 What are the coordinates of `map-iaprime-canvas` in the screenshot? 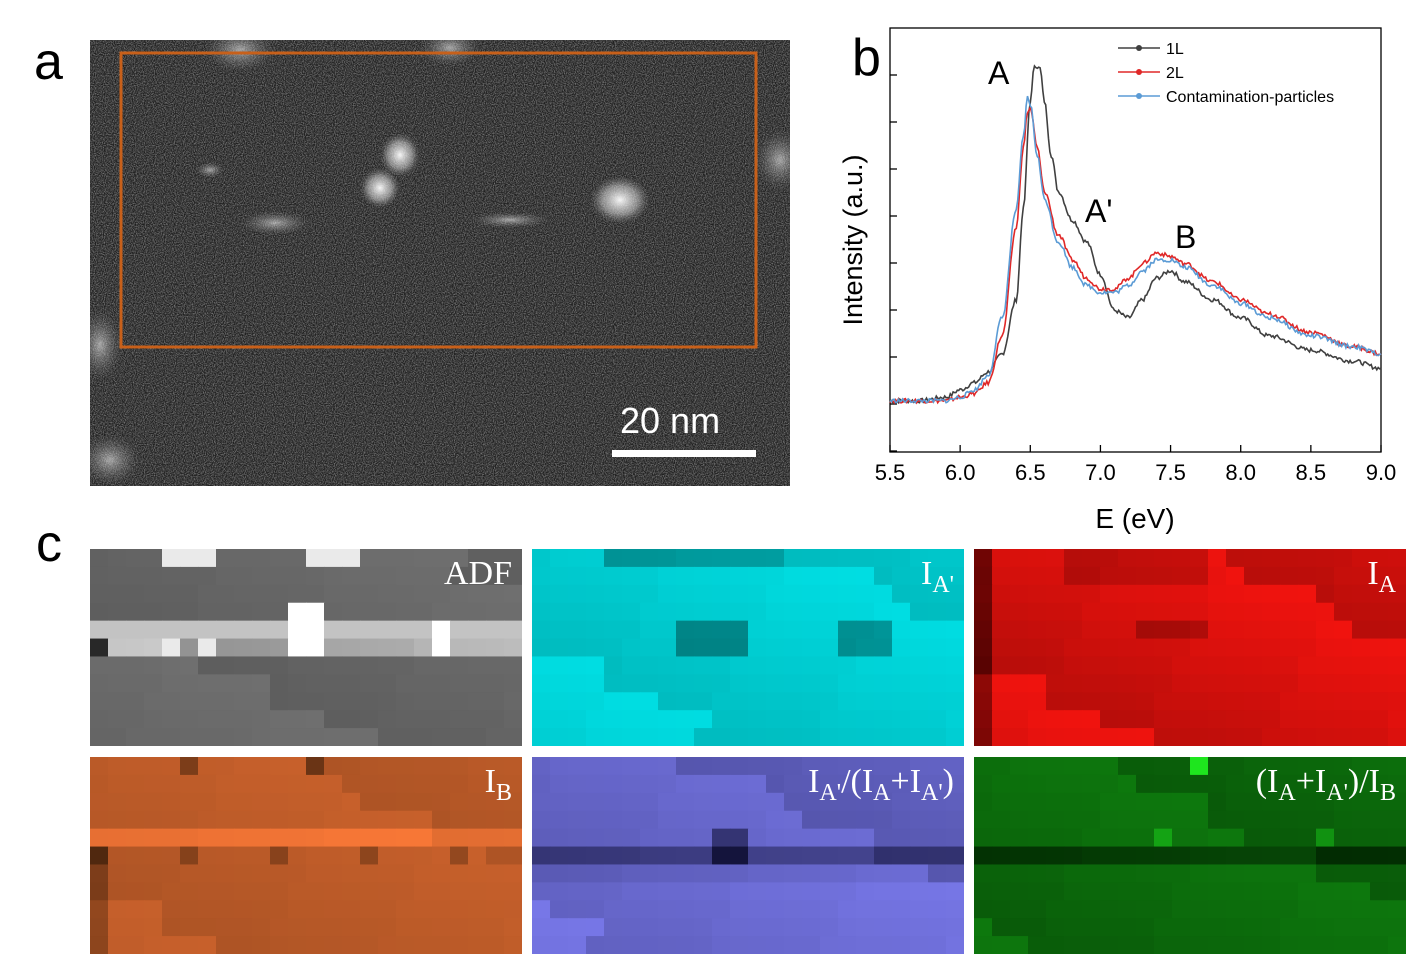 It's located at (748, 647).